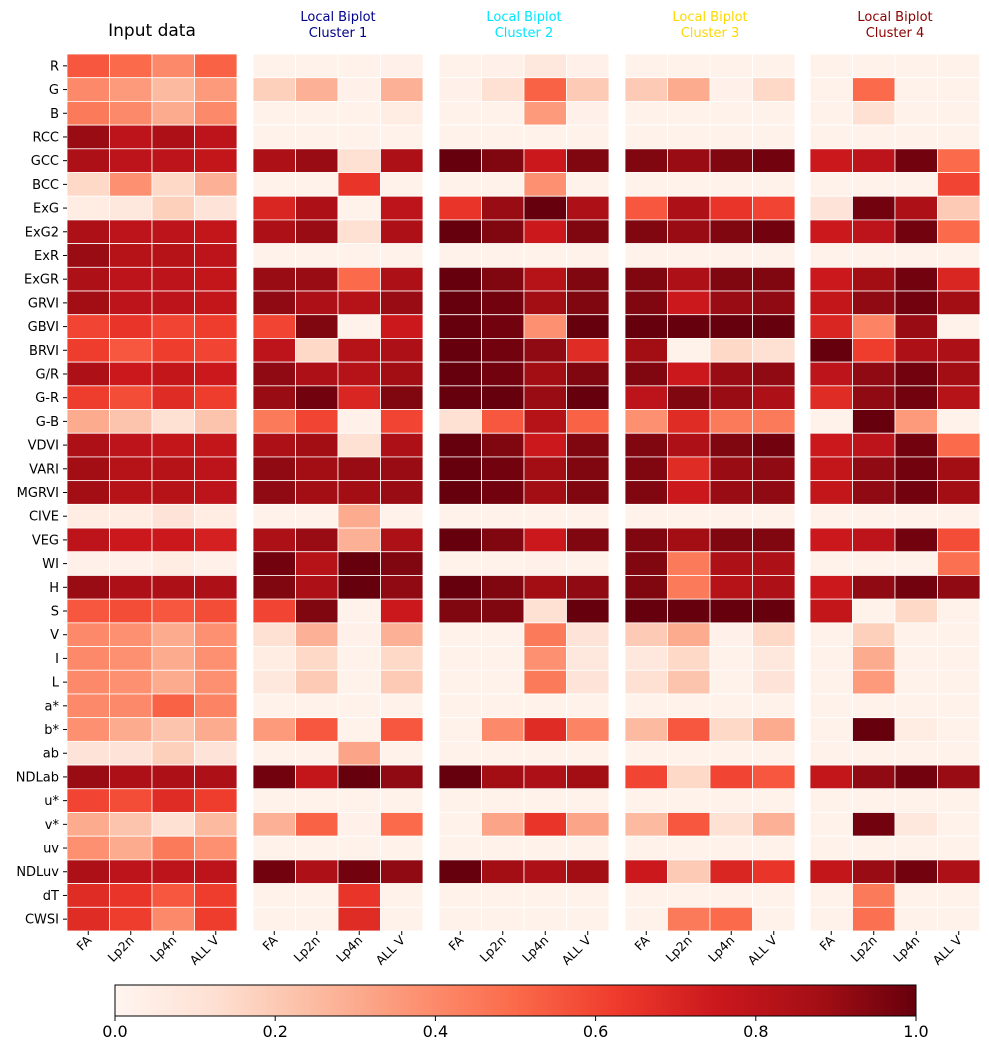 The height and width of the screenshot is (1052, 989). Describe the element at coordinates (595, 1031) in the screenshot. I see `colorbar-tick-label: 0.6` at that location.